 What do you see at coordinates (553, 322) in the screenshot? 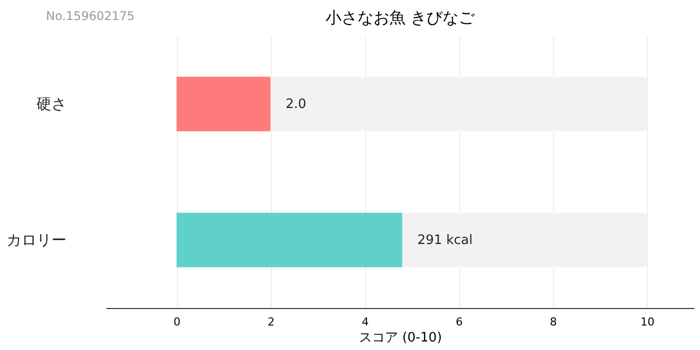
I see `x-tick-label: 8` at bounding box center [553, 322].